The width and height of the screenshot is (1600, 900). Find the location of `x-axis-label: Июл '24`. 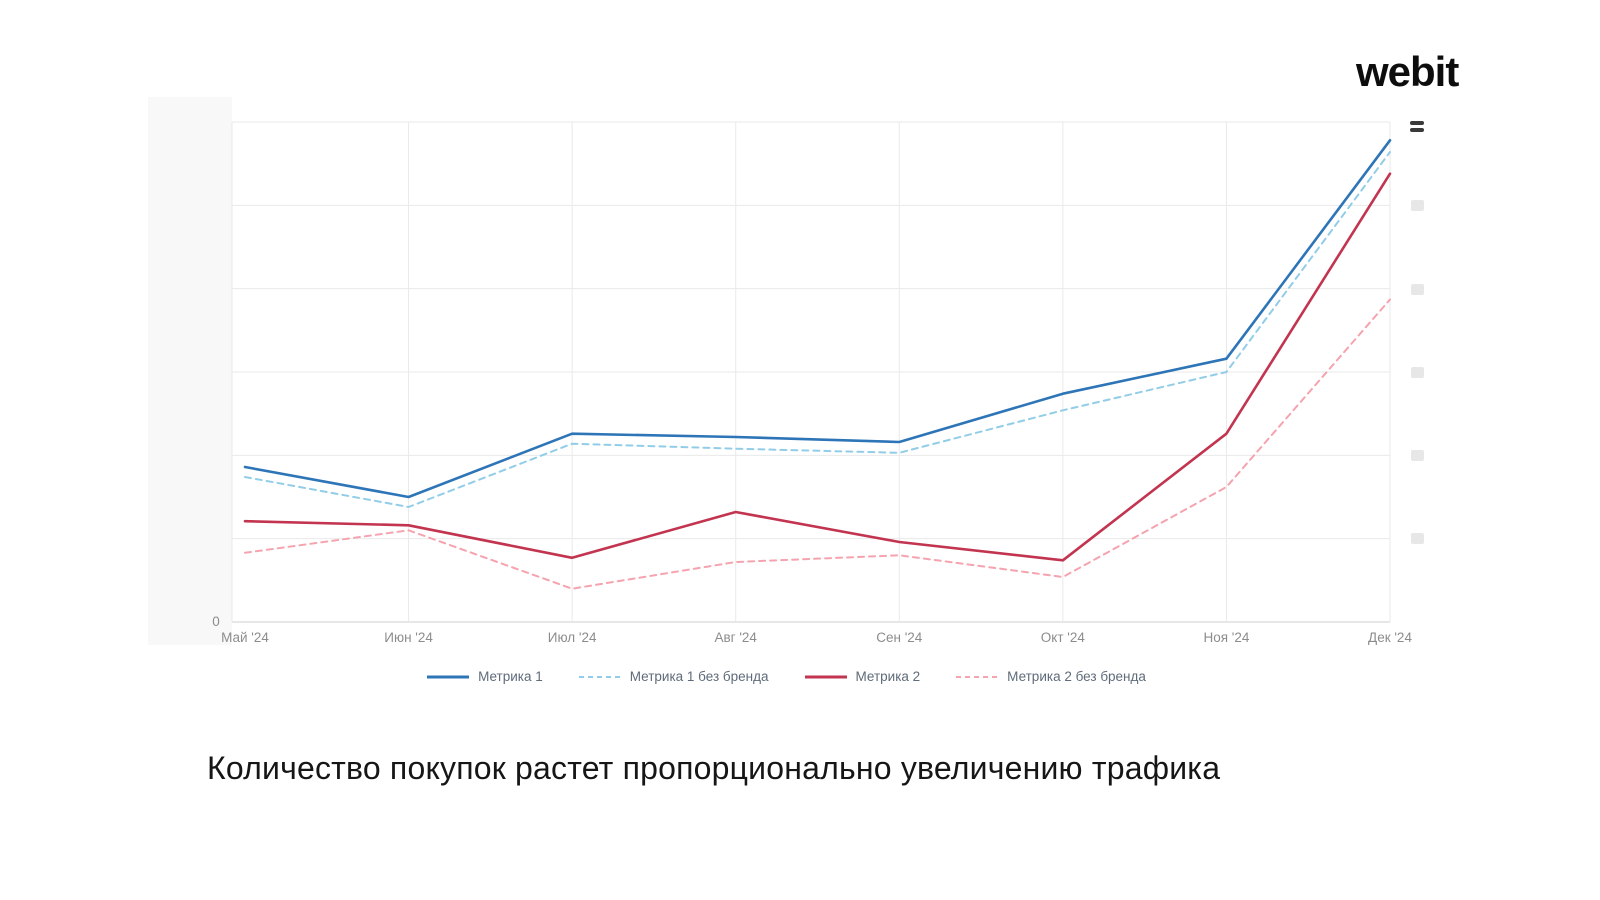

x-axis-label: Июл '24 is located at coordinates (572, 637).